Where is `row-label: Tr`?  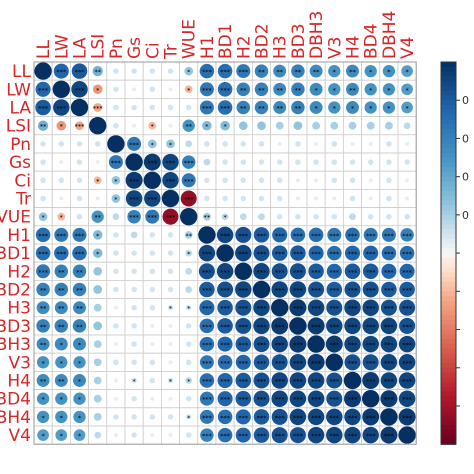 row-label: Tr is located at coordinates (23, 200).